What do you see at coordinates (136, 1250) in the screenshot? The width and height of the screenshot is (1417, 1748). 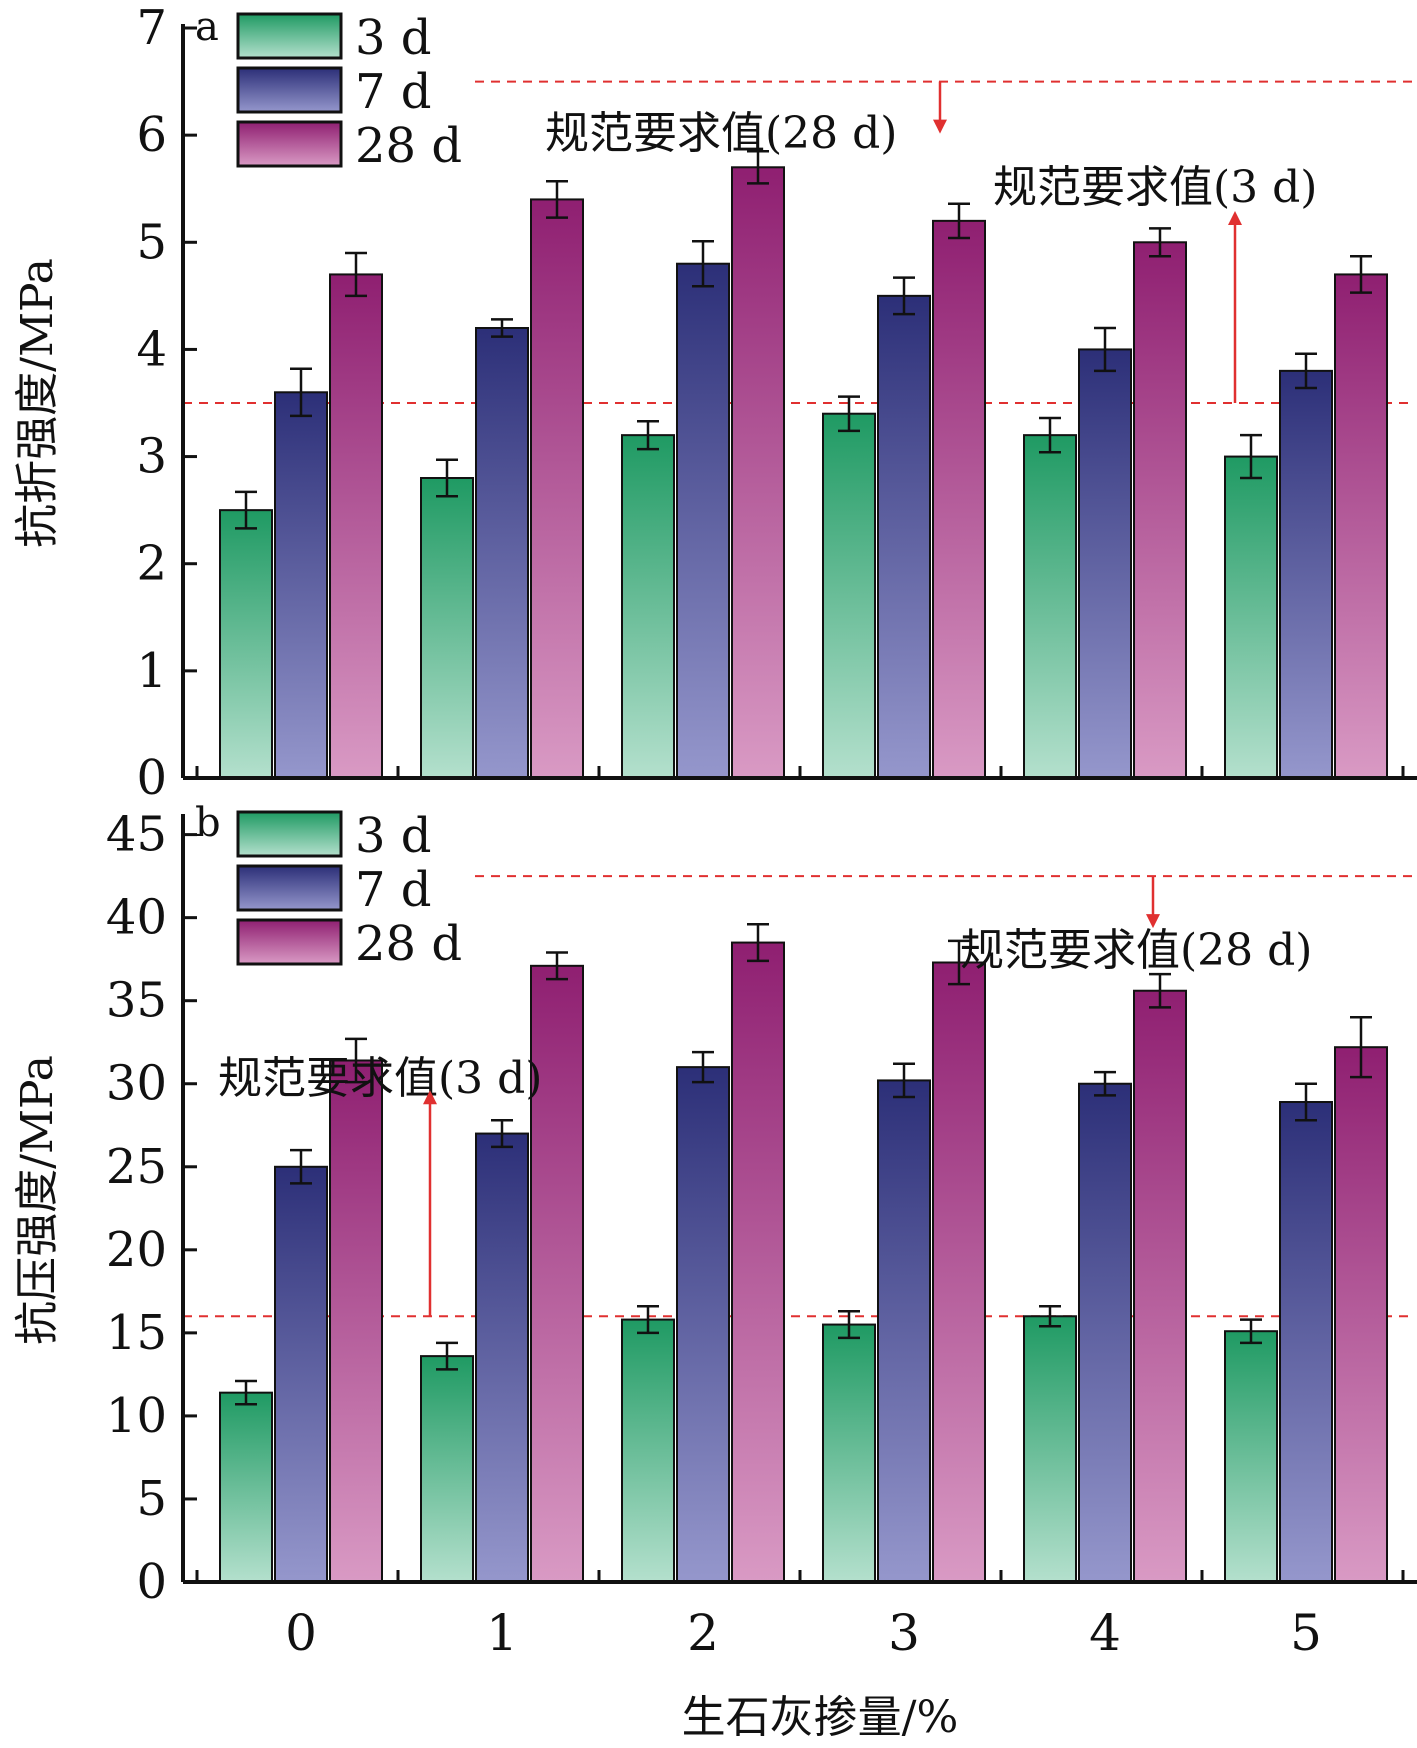 I see `y-tick-label-b-20: 20` at bounding box center [136, 1250].